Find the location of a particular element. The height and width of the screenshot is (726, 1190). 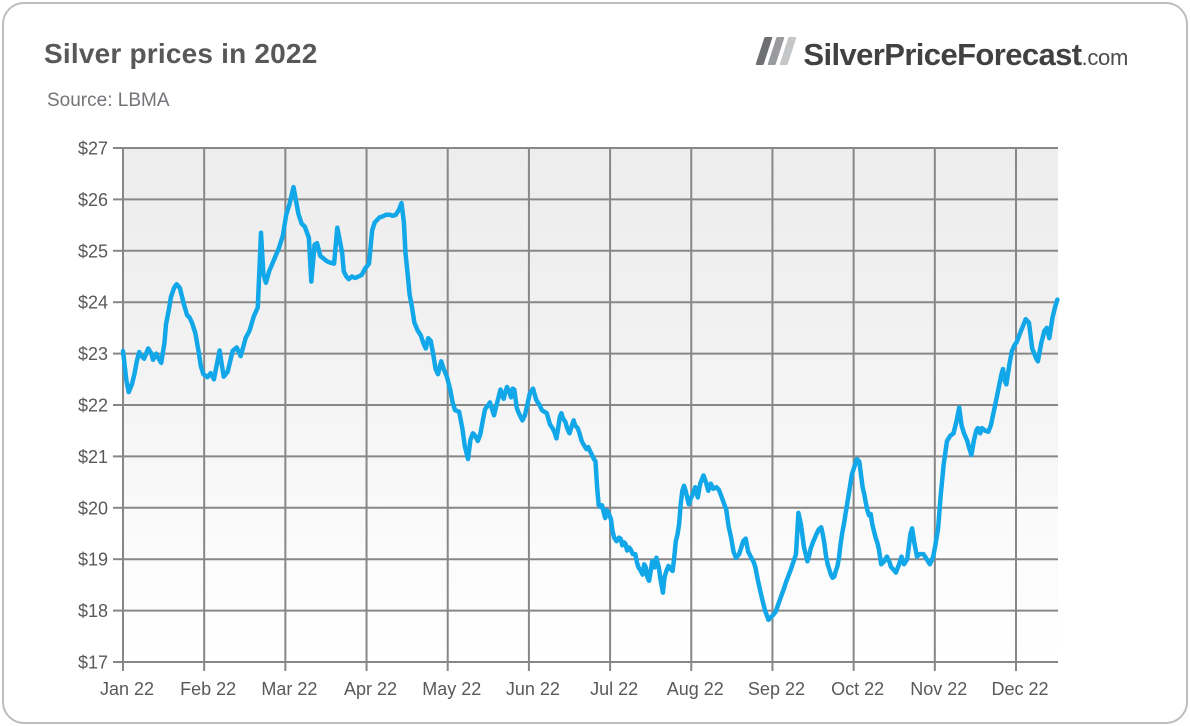

page-title: Silver prices in 2022 is located at coordinates (181, 53).